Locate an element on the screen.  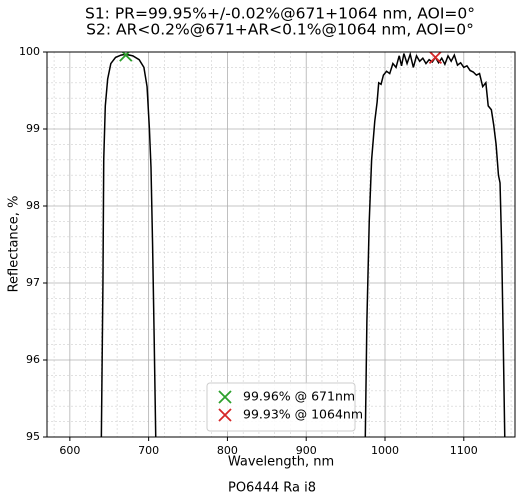
y-tick-label: 98 is located at coordinates (33, 205).